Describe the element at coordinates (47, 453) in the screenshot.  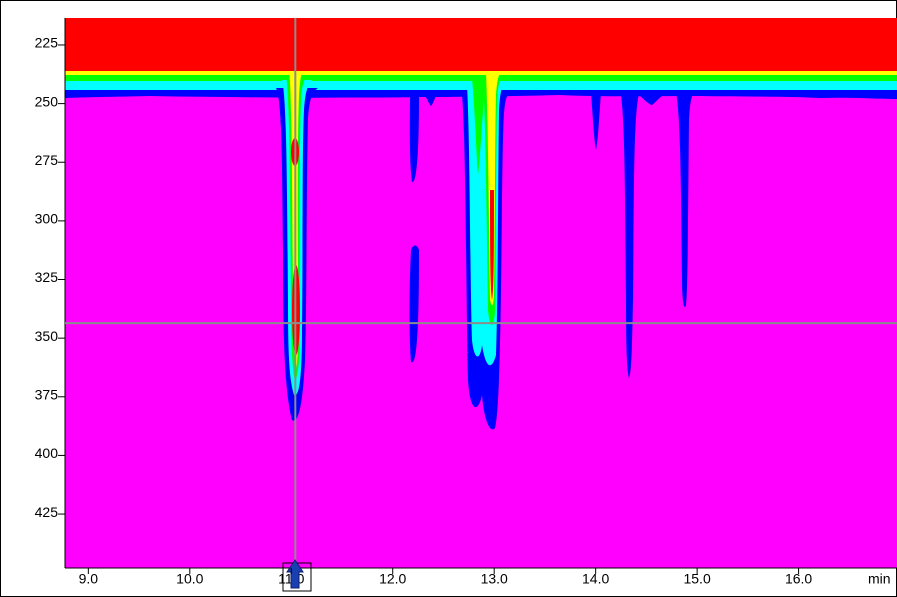
I see `y-tick-label: 400` at that location.